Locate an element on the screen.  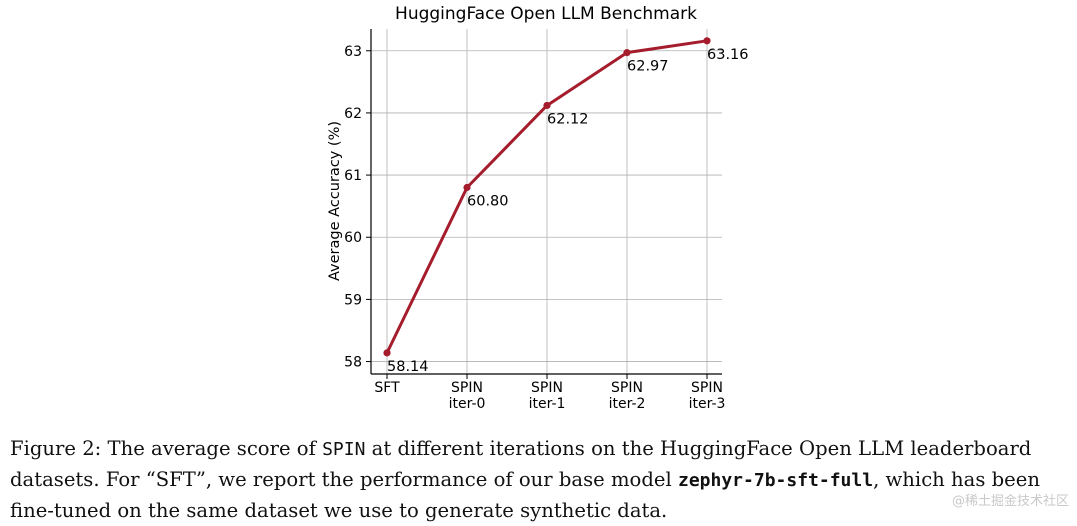
x-tick-label: SPIN iter-3 is located at coordinates (707, 396).